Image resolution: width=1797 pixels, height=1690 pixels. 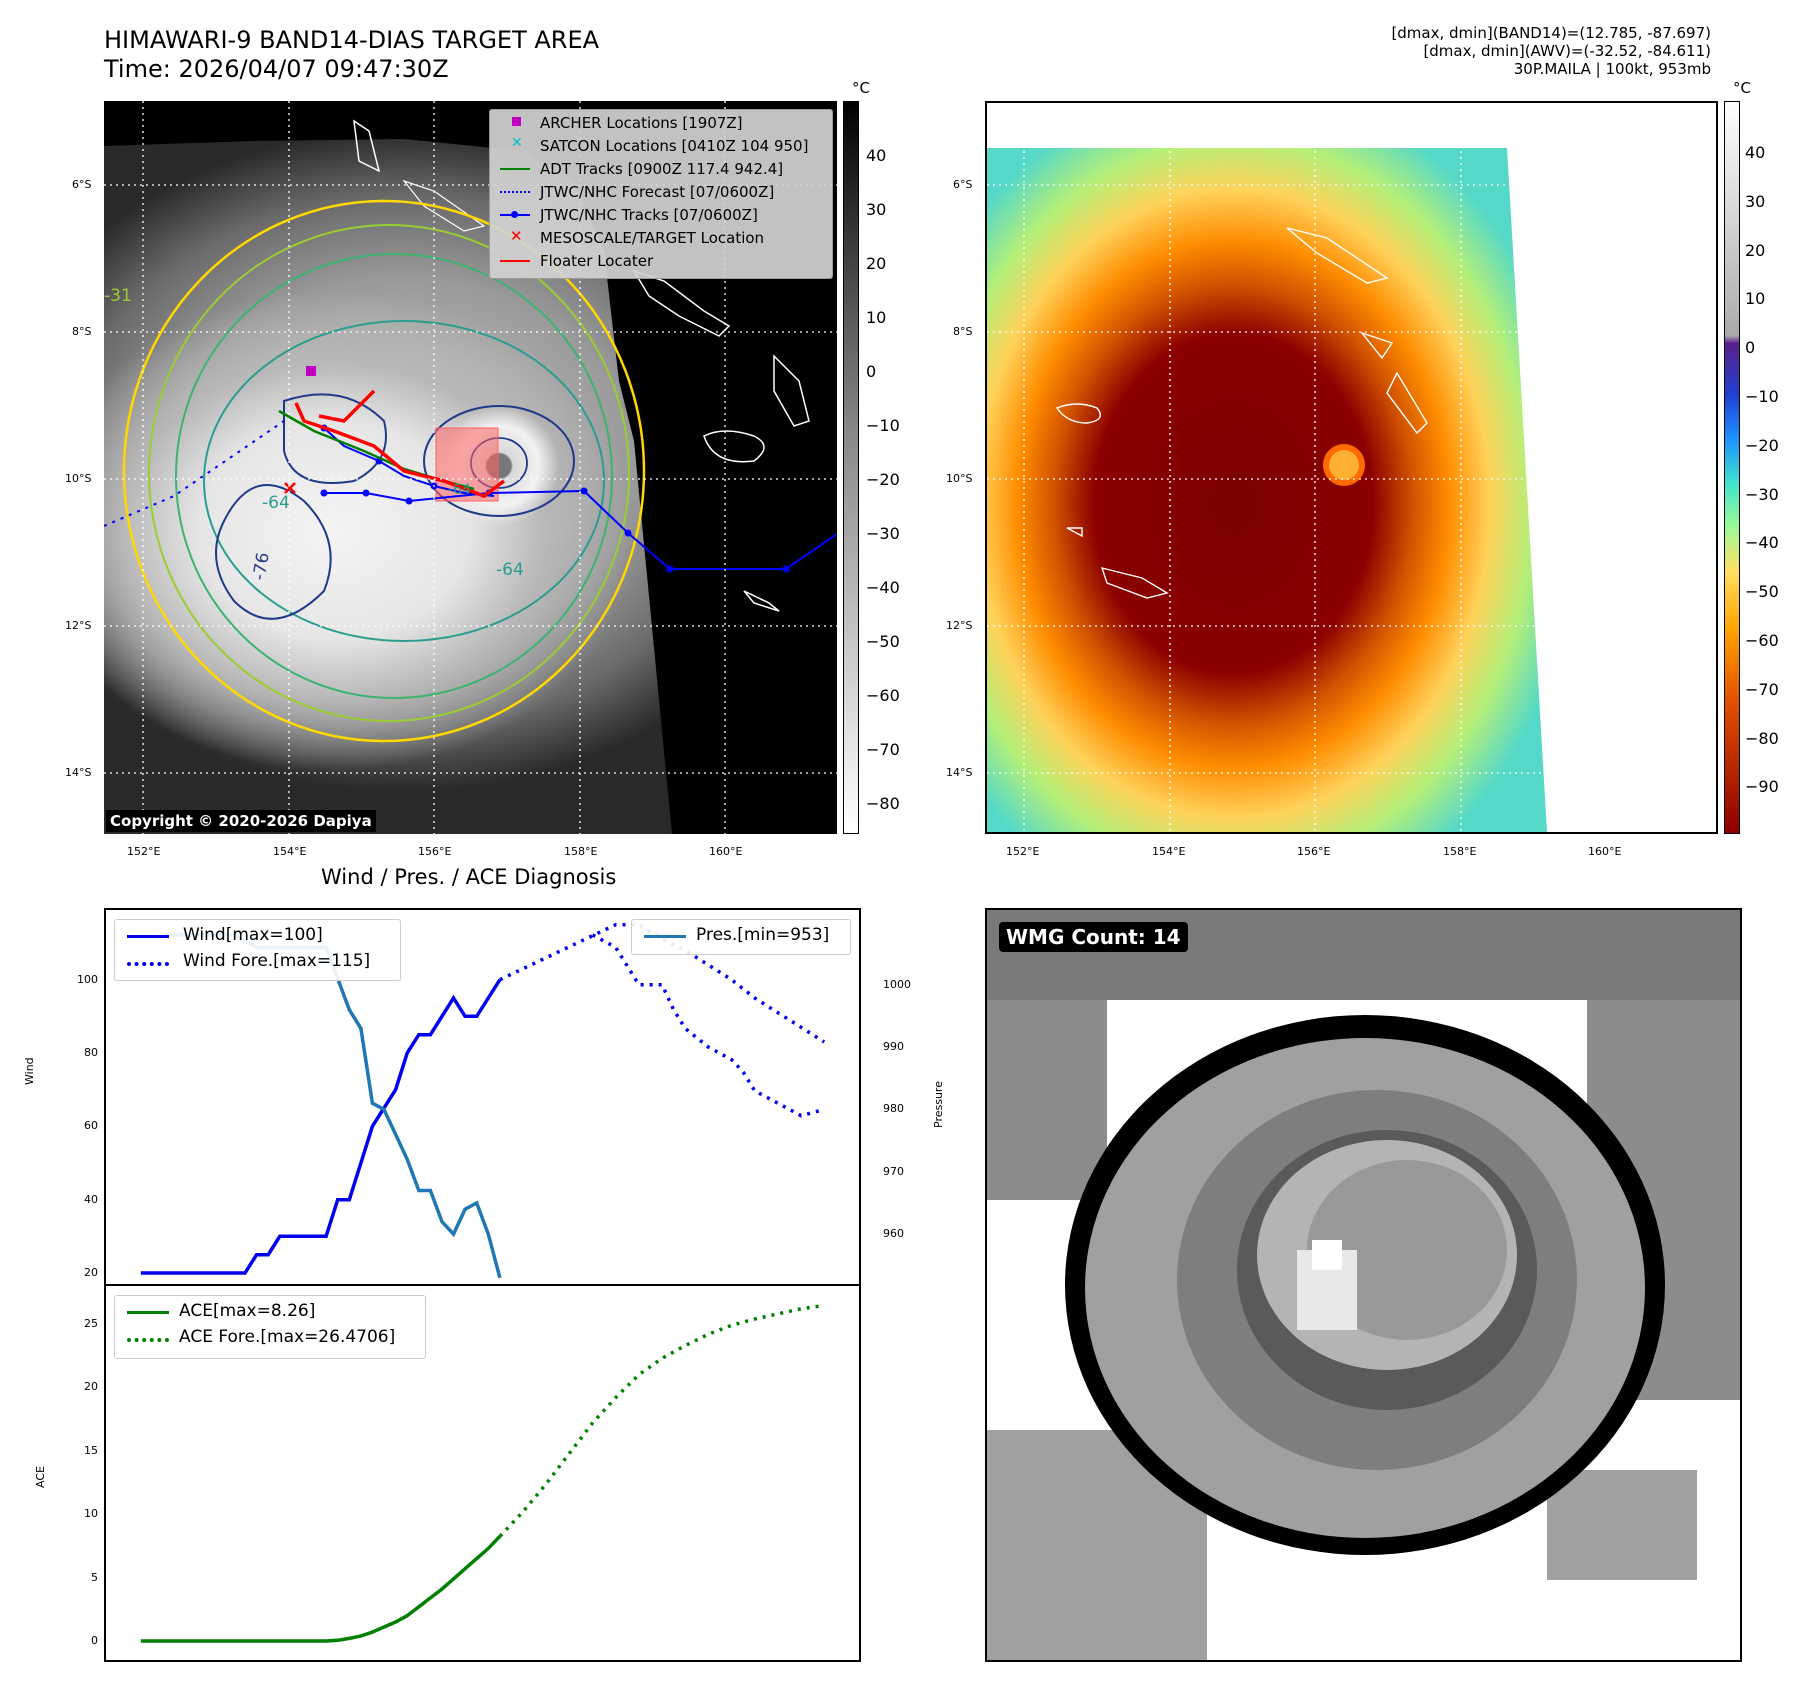 What do you see at coordinates (652, 238) in the screenshot?
I see `legend-label: MESOSCALE/TARGET Location` at bounding box center [652, 238].